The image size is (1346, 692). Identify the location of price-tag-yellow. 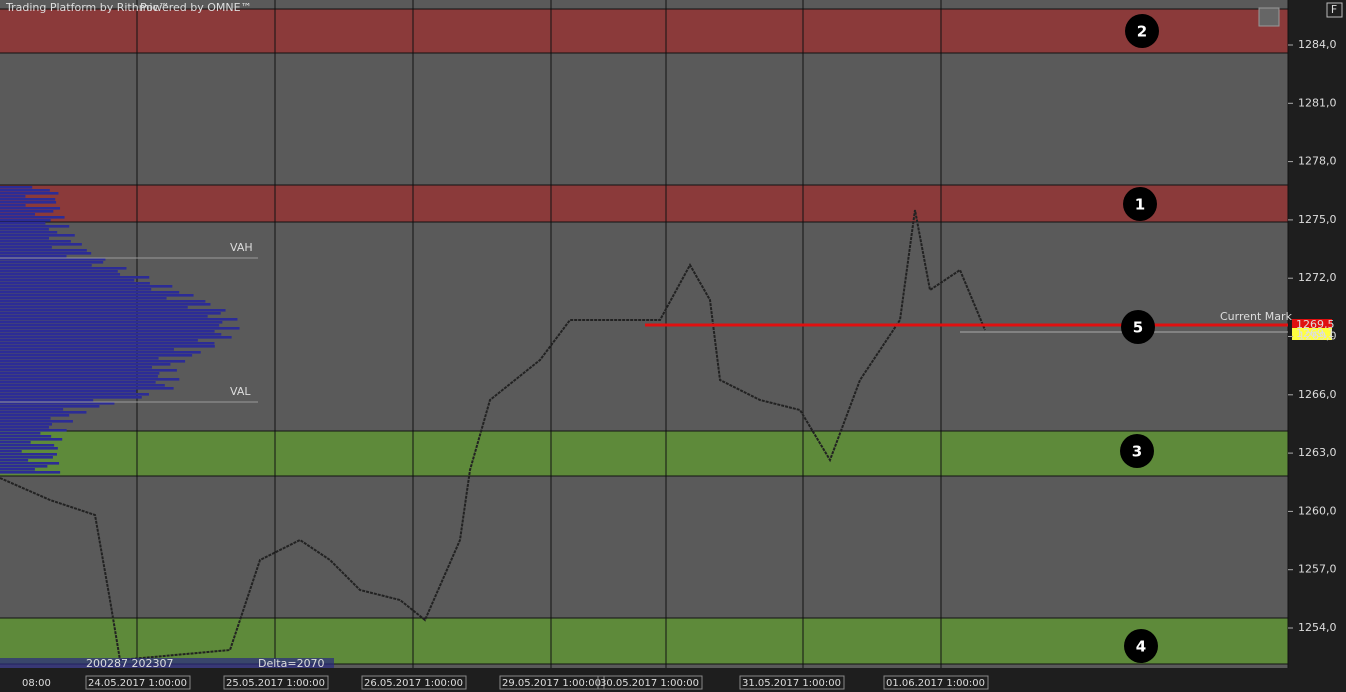
(1312, 334).